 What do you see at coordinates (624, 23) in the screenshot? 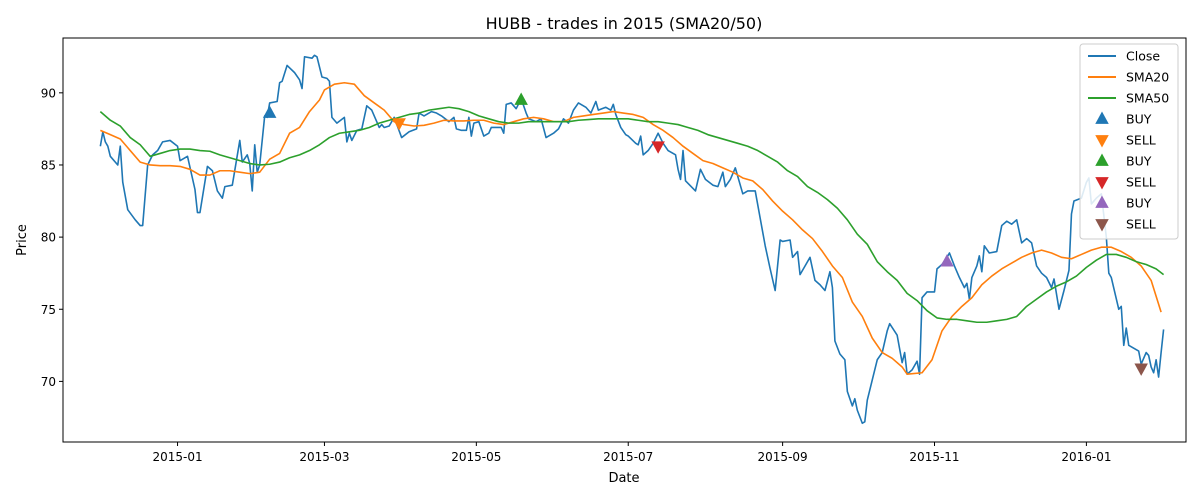
I see `chart-title: HUBB - trades in 2015 (SMA20/50)` at bounding box center [624, 23].